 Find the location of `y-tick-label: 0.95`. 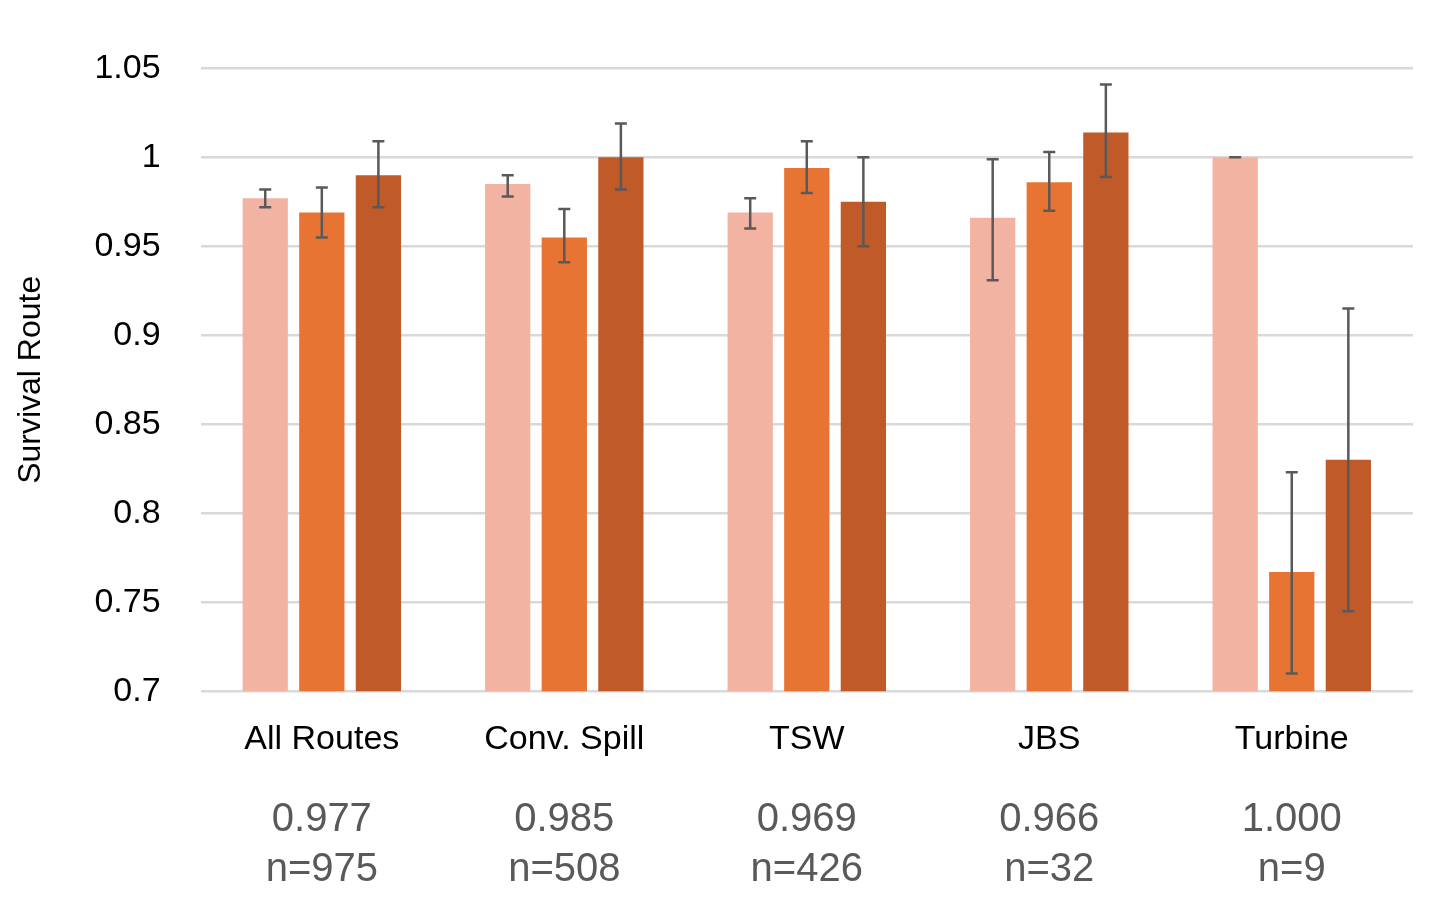

y-tick-label: 0.95 is located at coordinates (127, 243).